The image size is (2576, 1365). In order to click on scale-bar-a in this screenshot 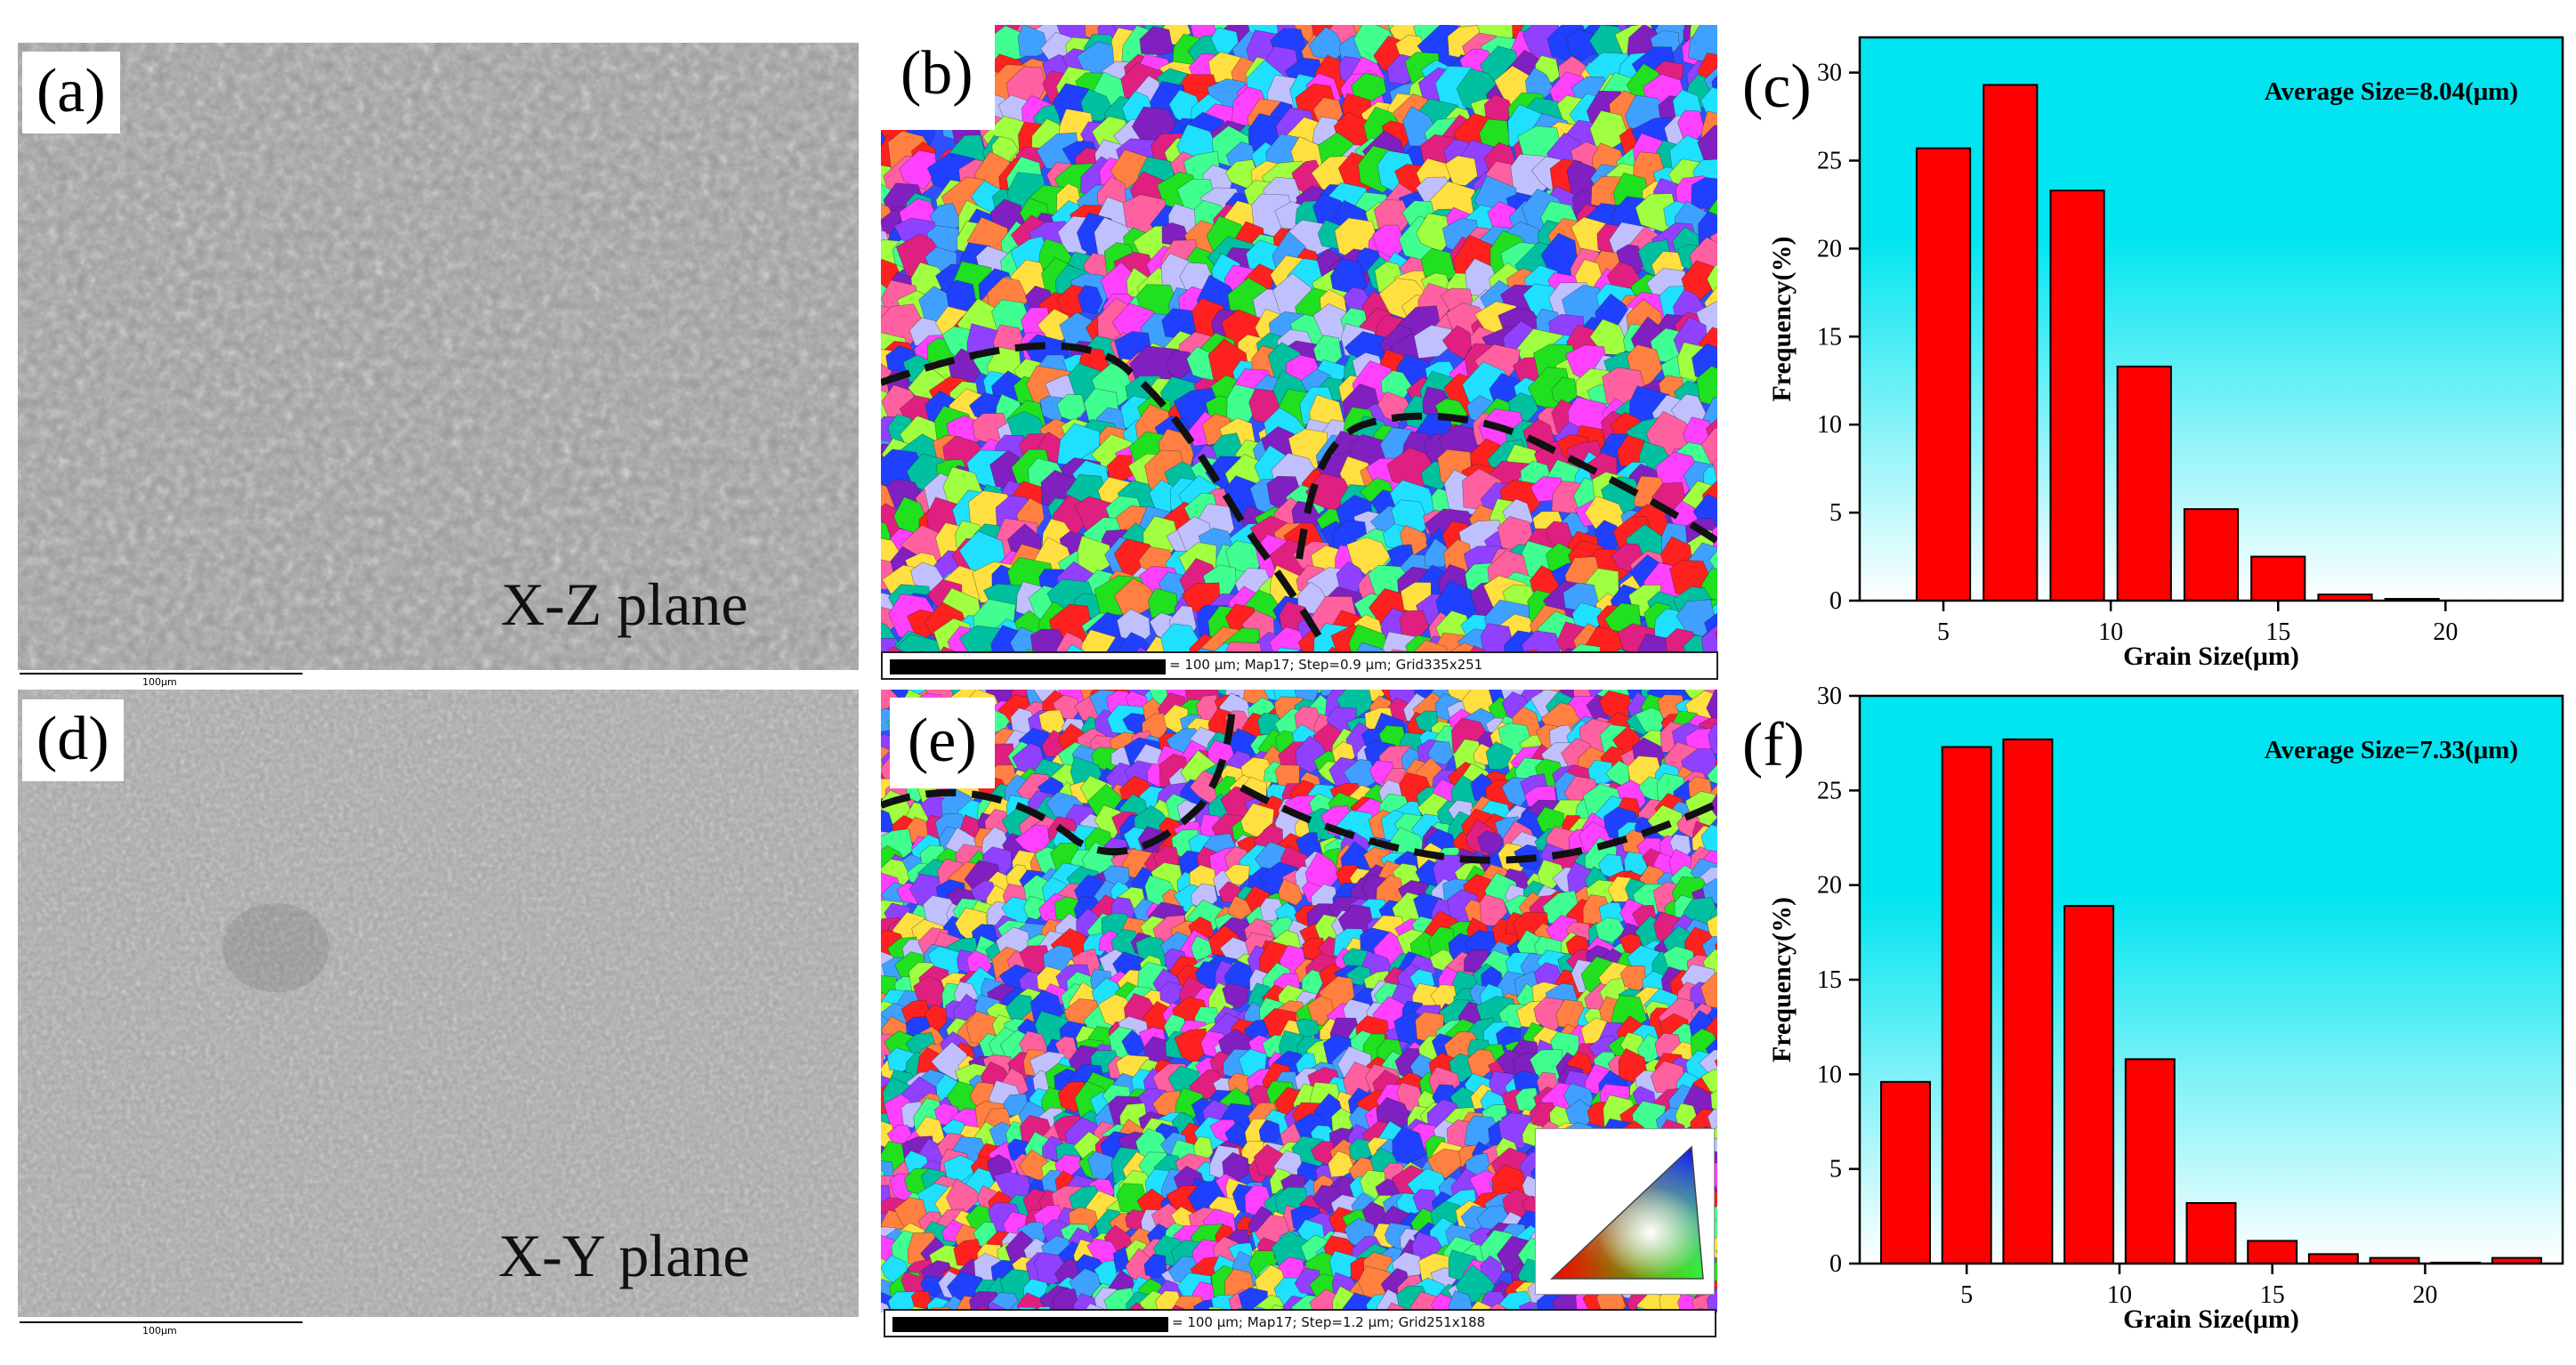, I will do `click(161, 673)`.